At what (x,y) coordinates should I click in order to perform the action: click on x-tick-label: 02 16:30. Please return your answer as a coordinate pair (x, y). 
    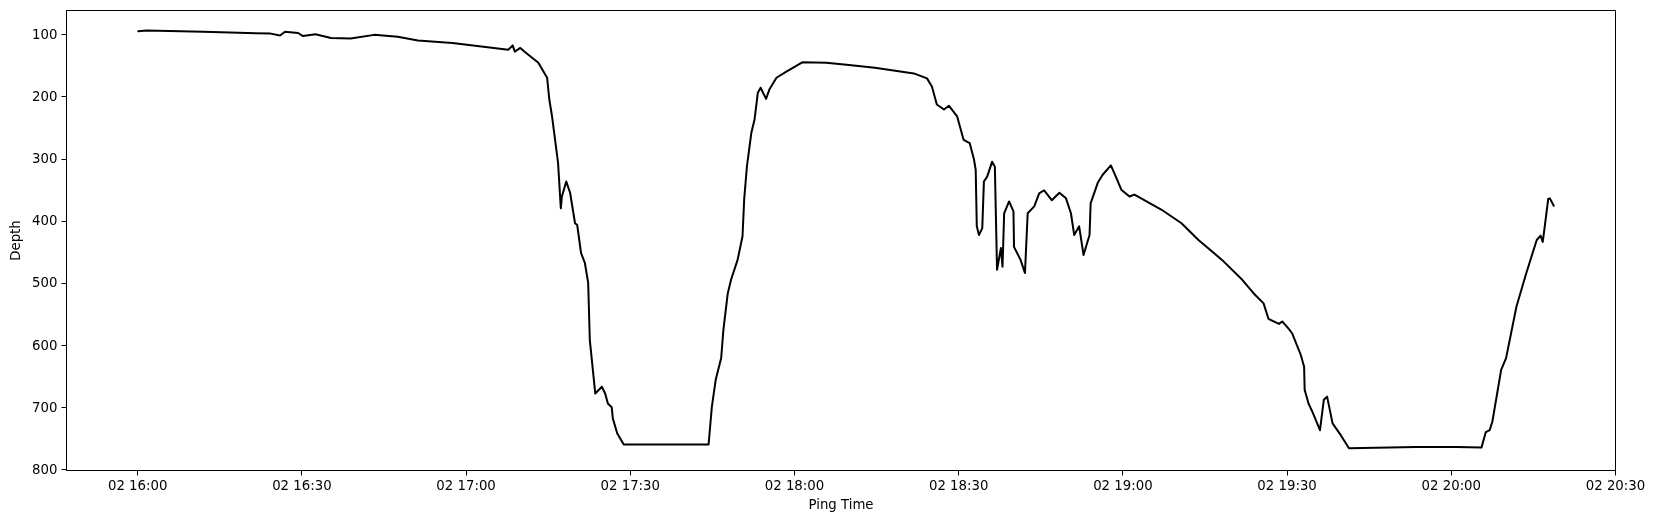
    Looking at the image, I should click on (302, 485).